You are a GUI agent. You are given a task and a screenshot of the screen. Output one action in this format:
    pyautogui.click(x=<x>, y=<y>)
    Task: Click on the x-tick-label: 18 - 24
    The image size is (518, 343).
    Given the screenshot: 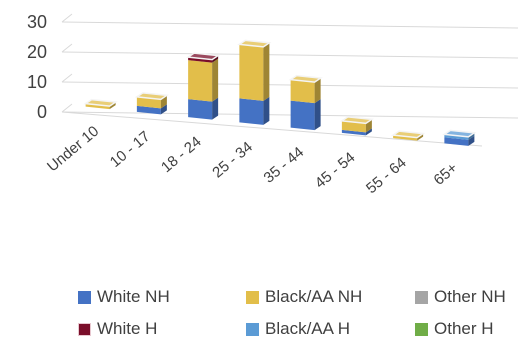 What is the action you would take?
    pyautogui.click(x=181, y=154)
    